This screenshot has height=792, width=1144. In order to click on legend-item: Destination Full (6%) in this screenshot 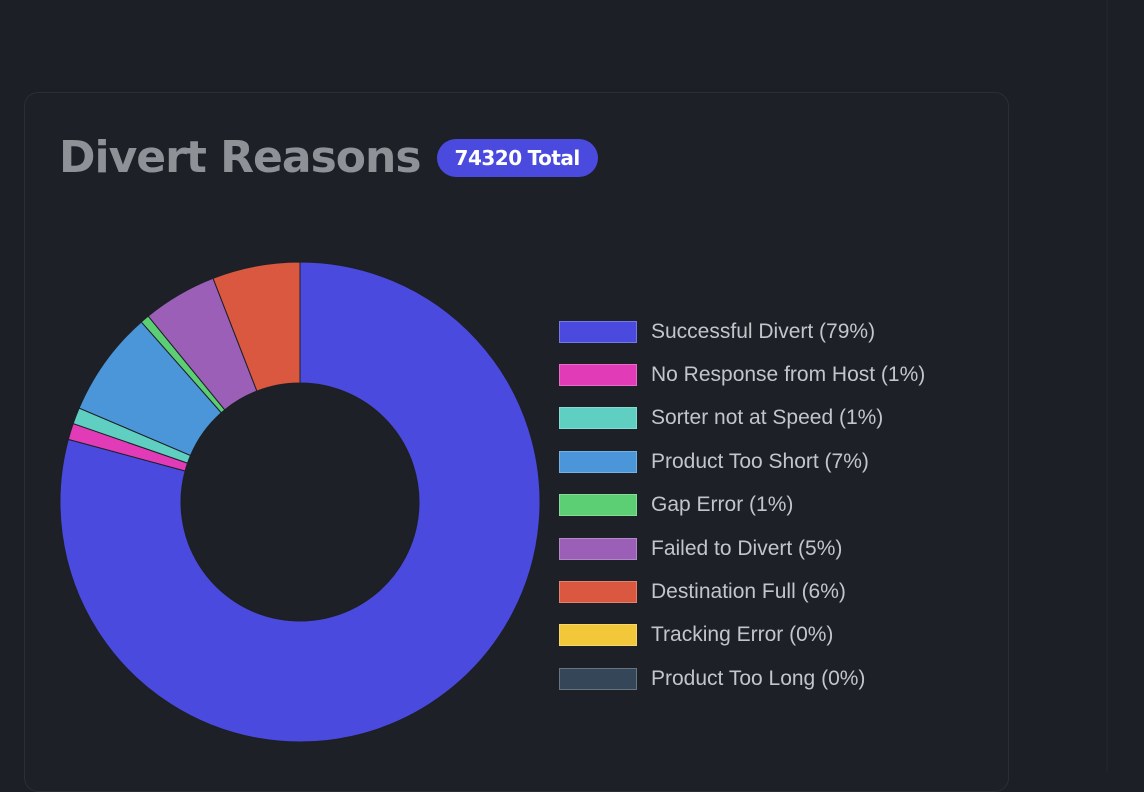, I will do `click(742, 591)`.